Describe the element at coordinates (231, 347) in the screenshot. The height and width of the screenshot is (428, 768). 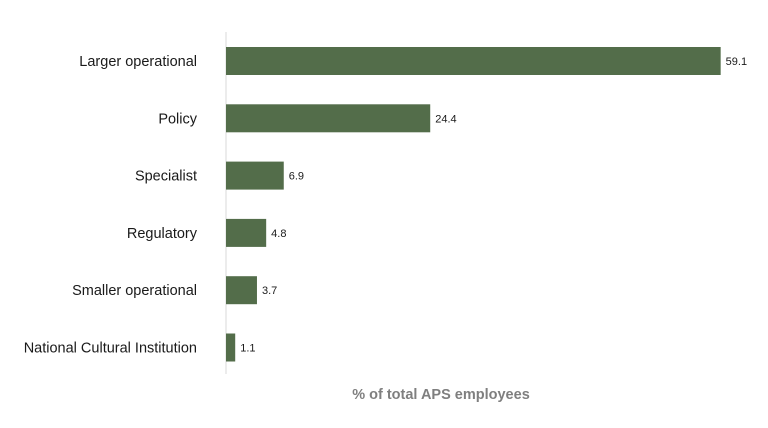
I see `bar-national-cultural-institution` at that location.